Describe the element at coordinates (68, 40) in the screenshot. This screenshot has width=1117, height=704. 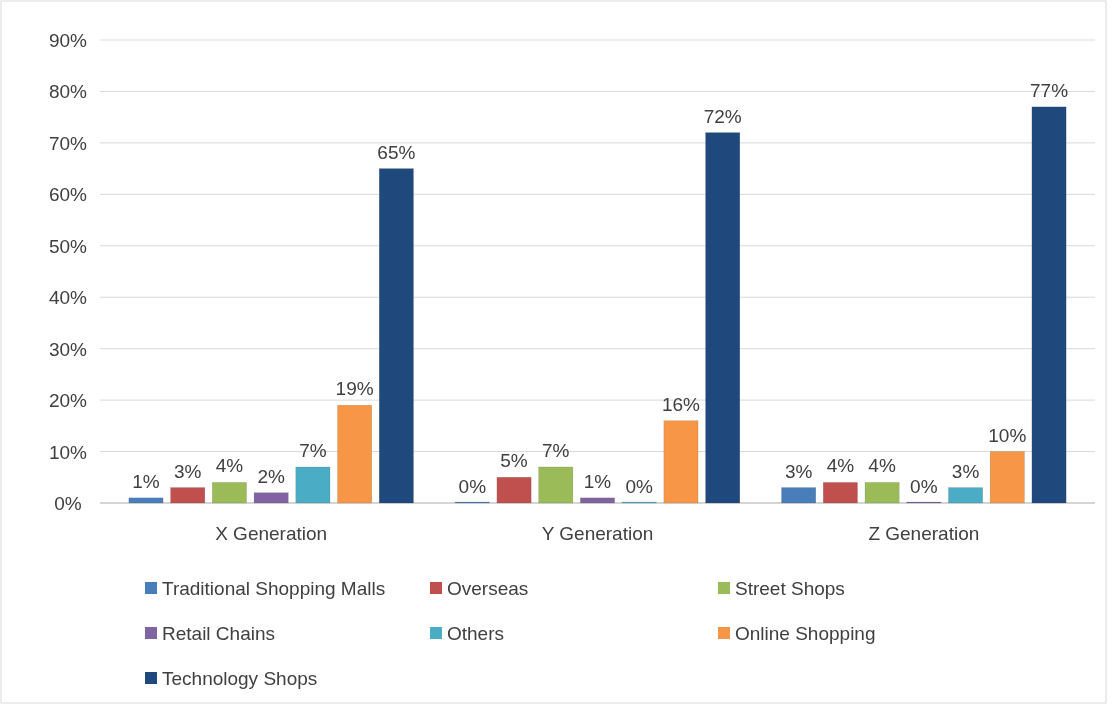
I see `y-tick-label: 90%` at that location.